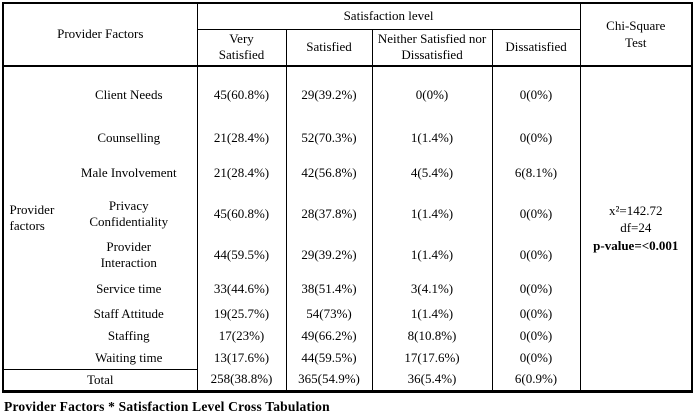  I want to click on data-cell: 17(23%), so click(242, 336).